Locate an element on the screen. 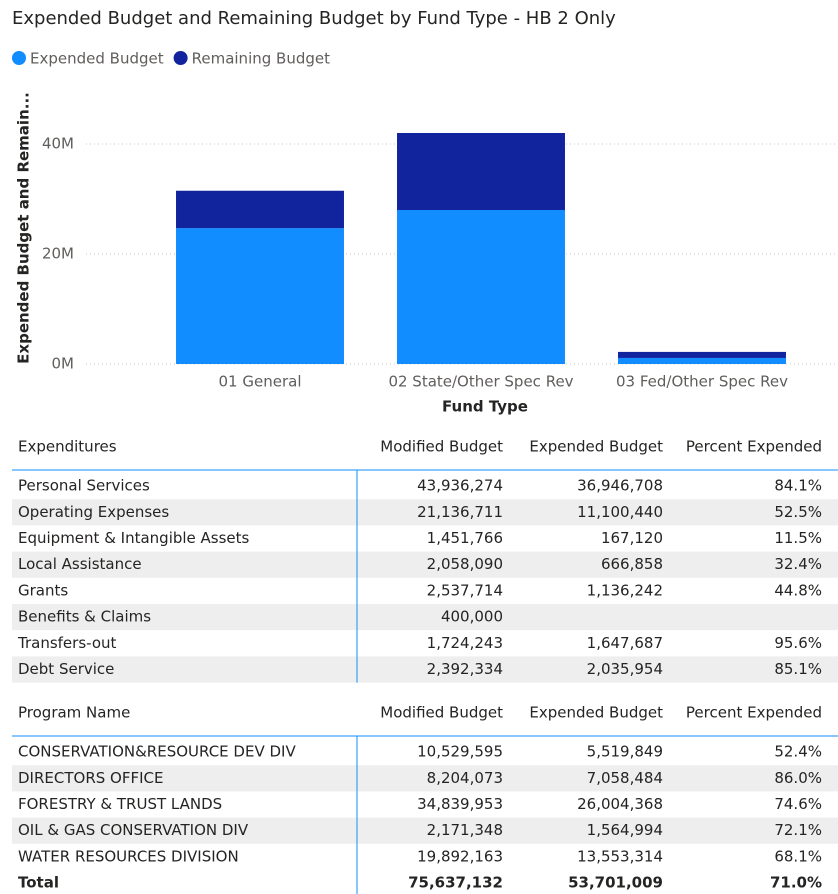  x-axis-label: Fund Type is located at coordinates (485, 407).